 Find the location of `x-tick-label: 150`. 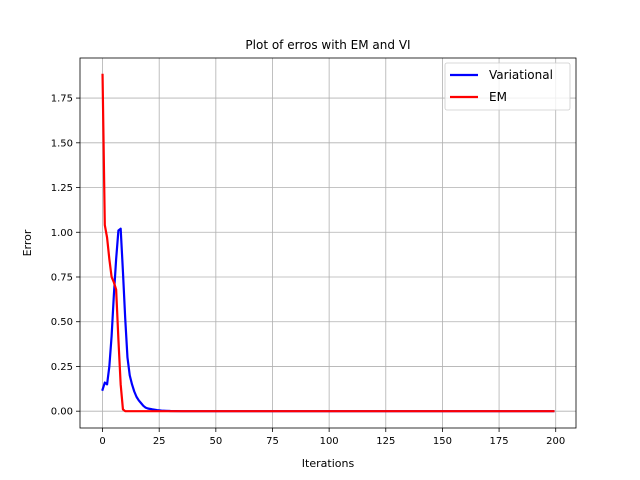

x-tick-label: 150 is located at coordinates (442, 441).